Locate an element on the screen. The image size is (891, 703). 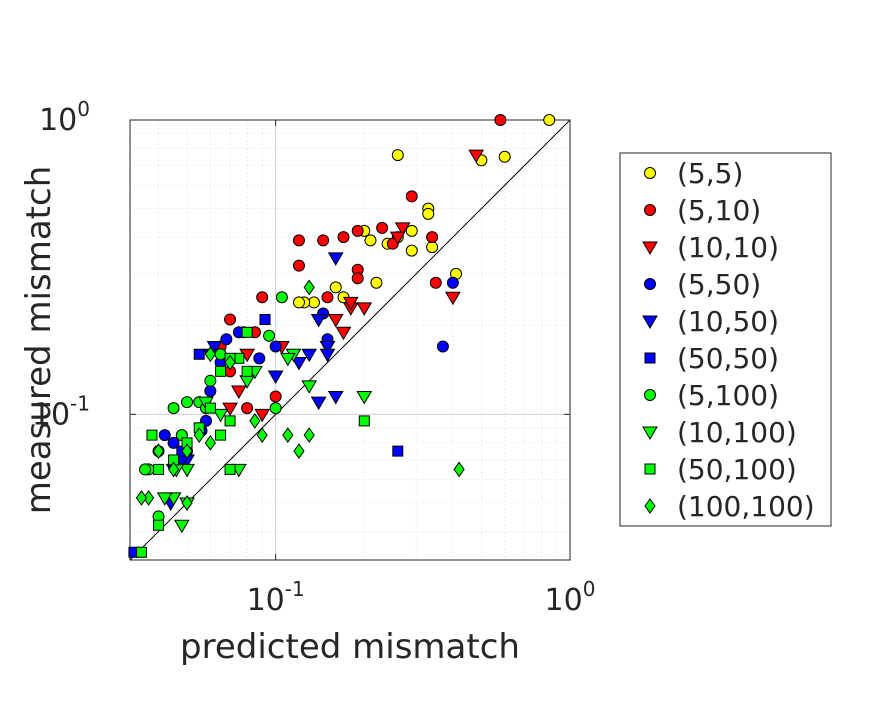
legend-label: (5,50) is located at coordinates (719, 284).